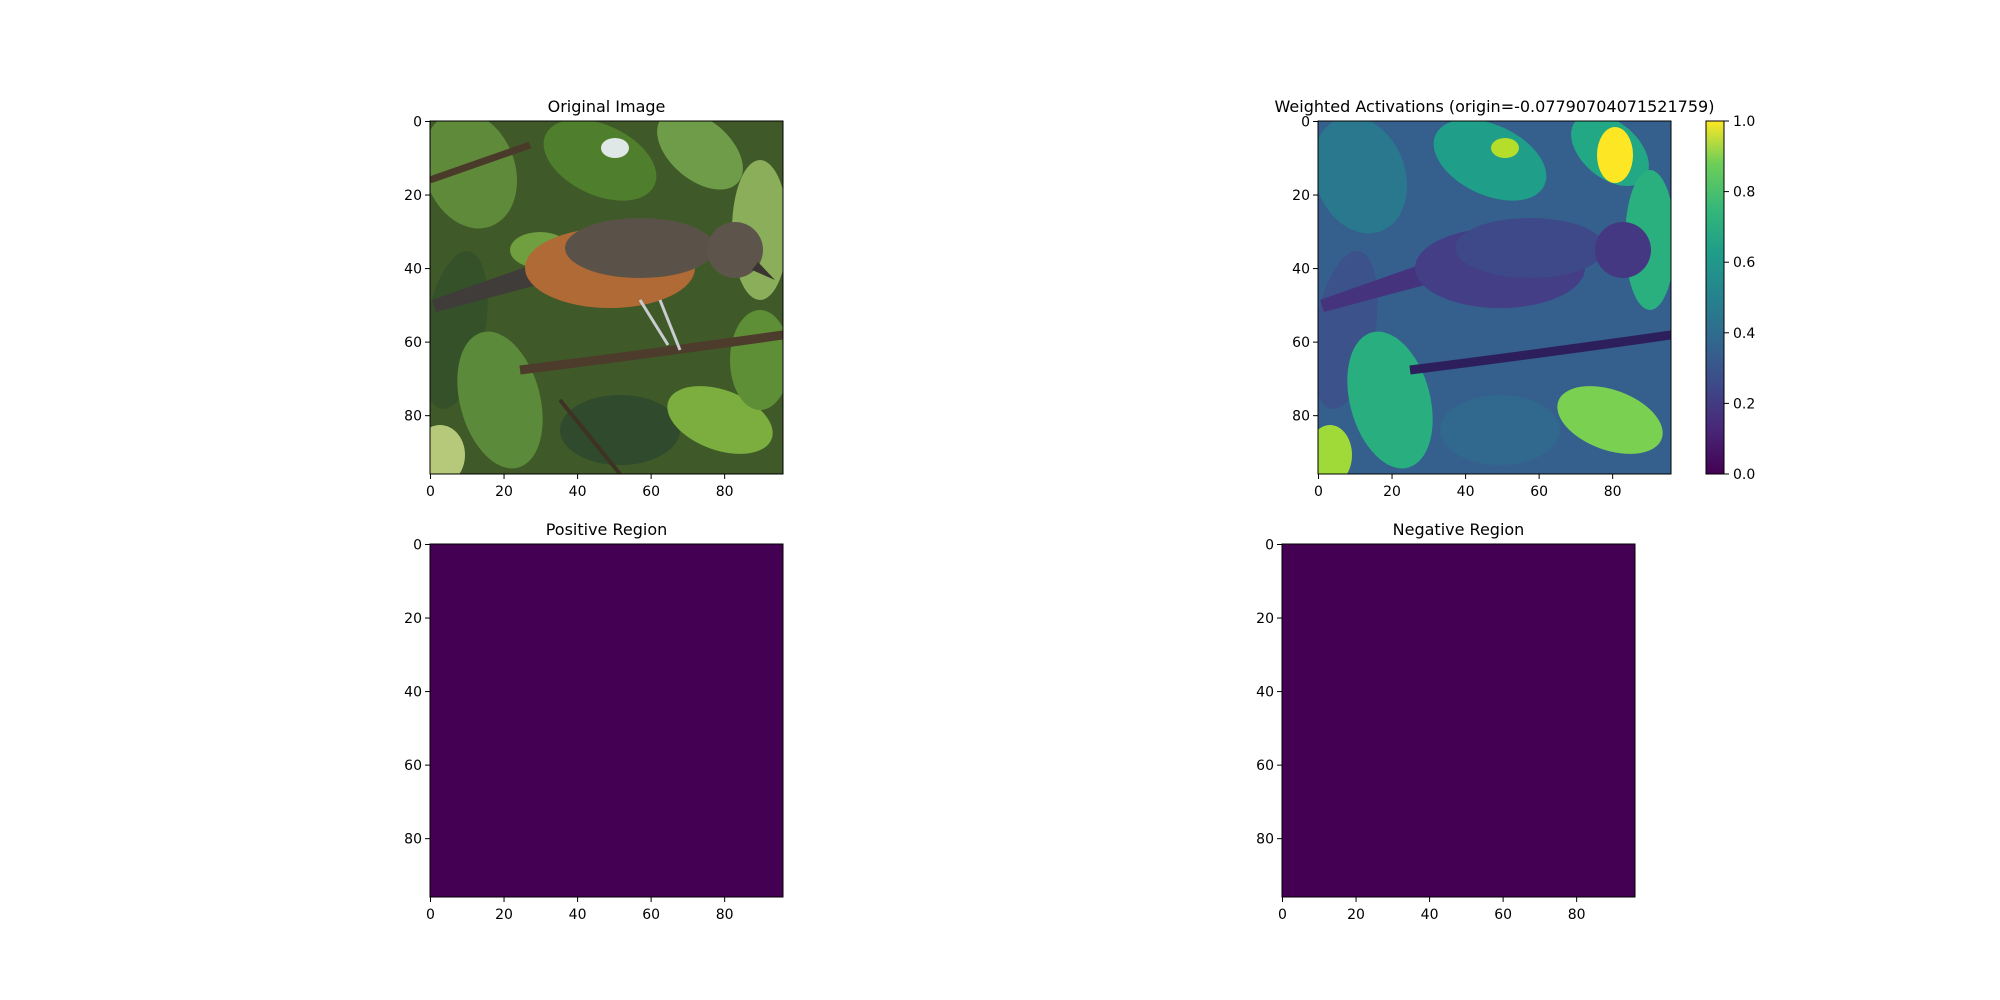 This screenshot has height=1000, width=2000. I want to click on colorbar-tick-label: 0.4, so click(1744, 334).